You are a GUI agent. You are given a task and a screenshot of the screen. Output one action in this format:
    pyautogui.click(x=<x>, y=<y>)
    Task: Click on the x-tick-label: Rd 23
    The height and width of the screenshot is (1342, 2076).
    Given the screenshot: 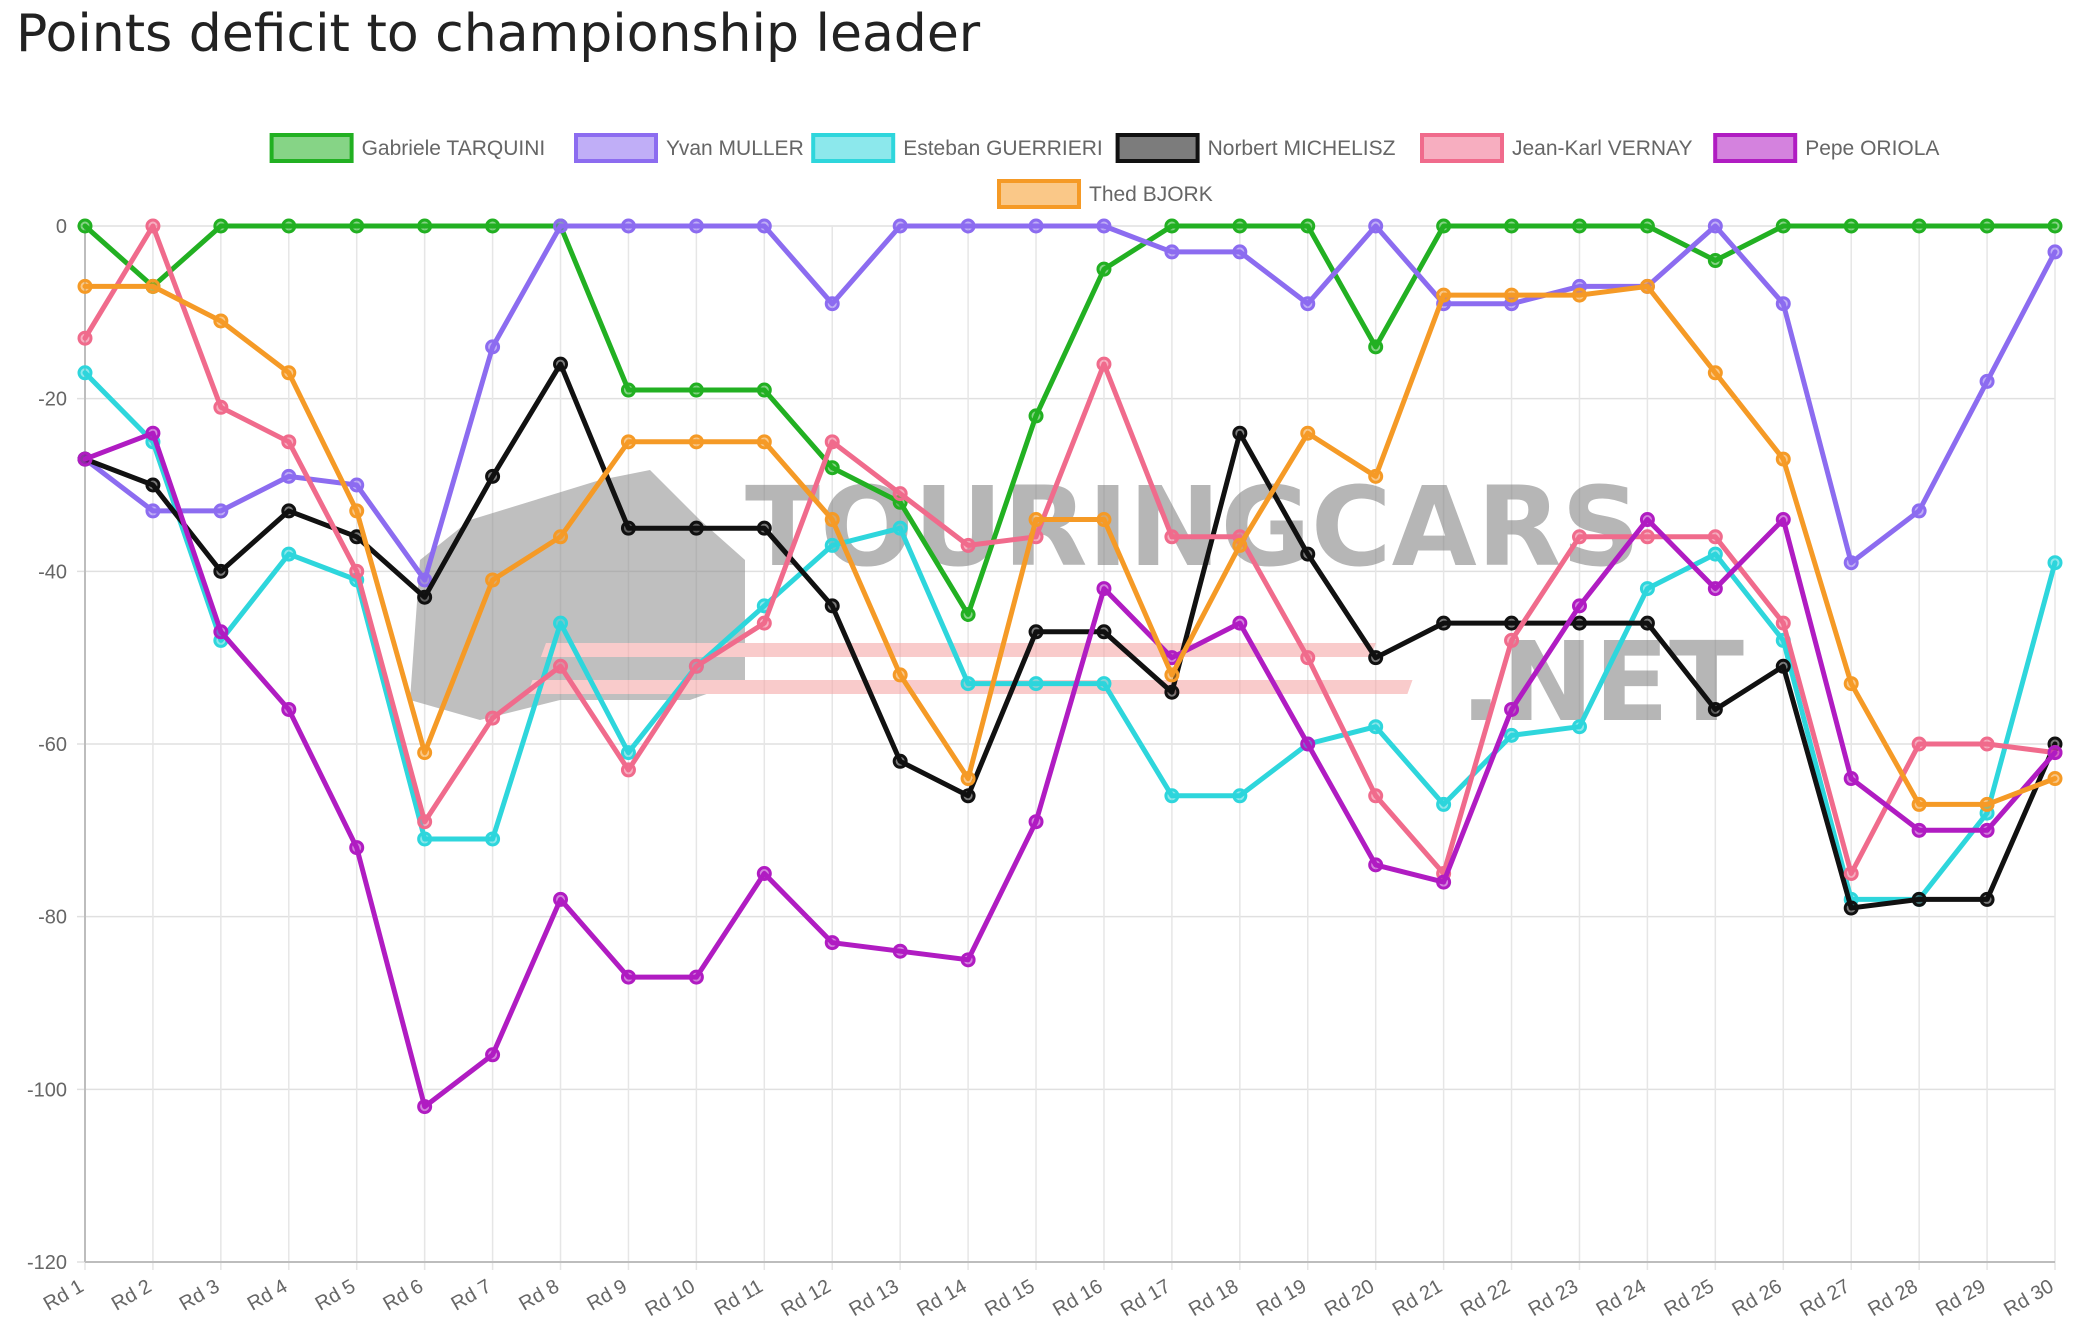 What is the action you would take?
    pyautogui.click(x=1553, y=1298)
    